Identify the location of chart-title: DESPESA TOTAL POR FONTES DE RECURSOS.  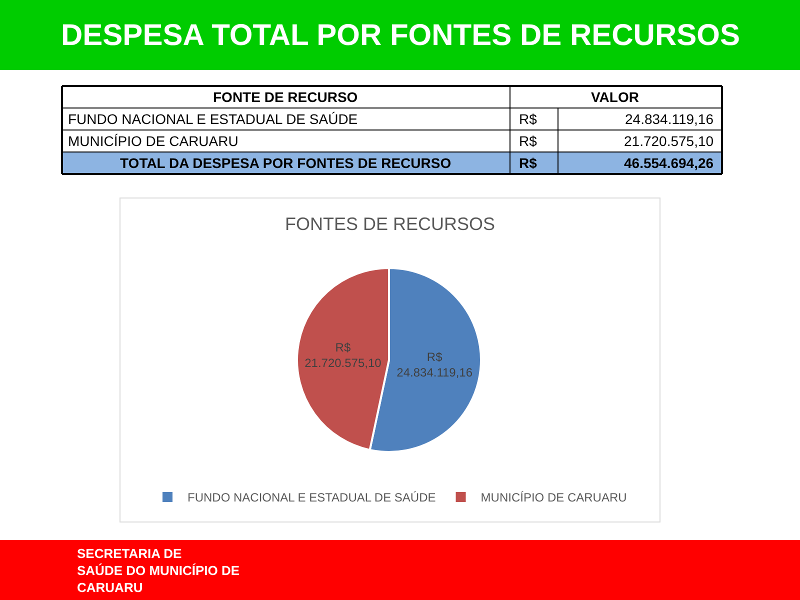
(400, 35).